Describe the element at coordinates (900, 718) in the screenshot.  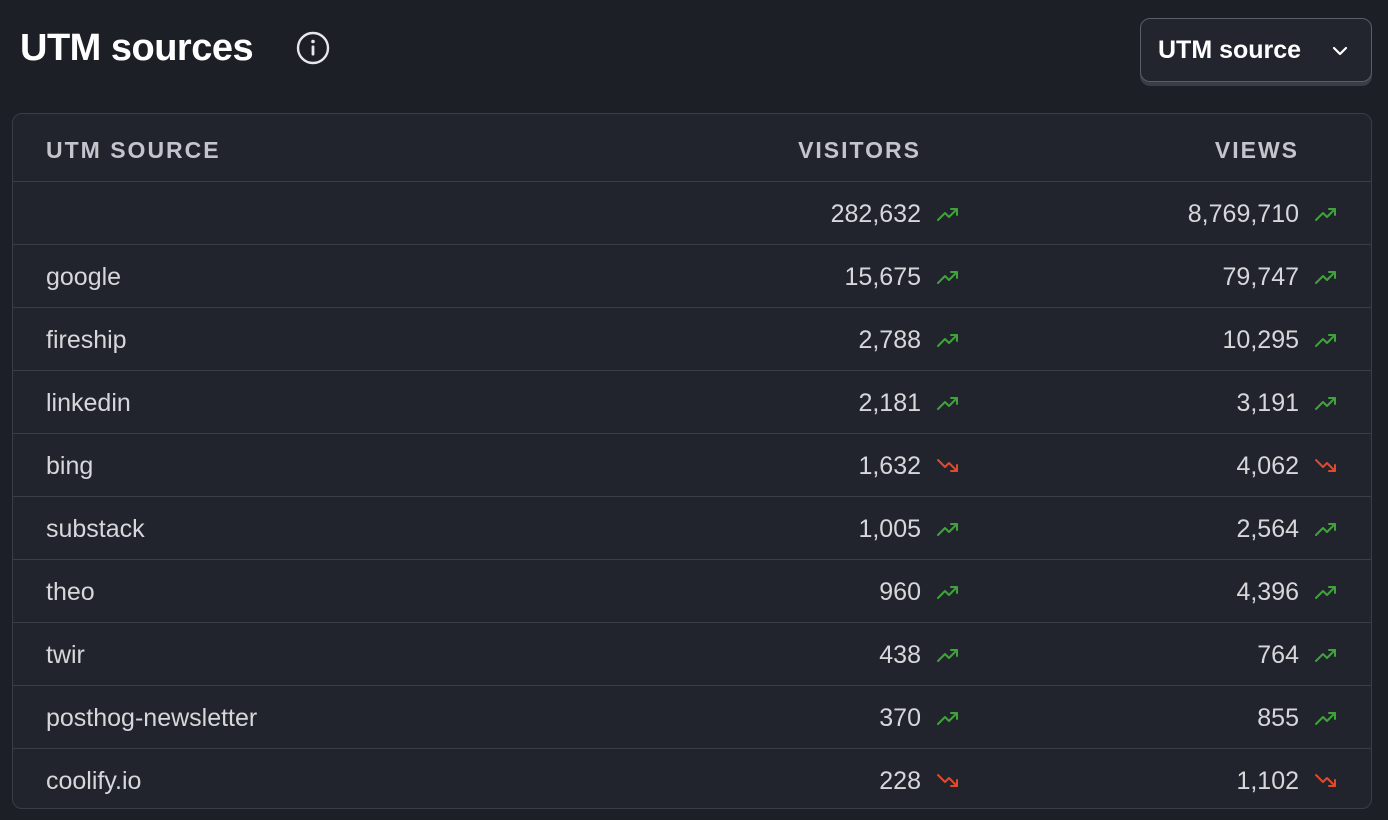
I see `visitors-count: 370` at that location.